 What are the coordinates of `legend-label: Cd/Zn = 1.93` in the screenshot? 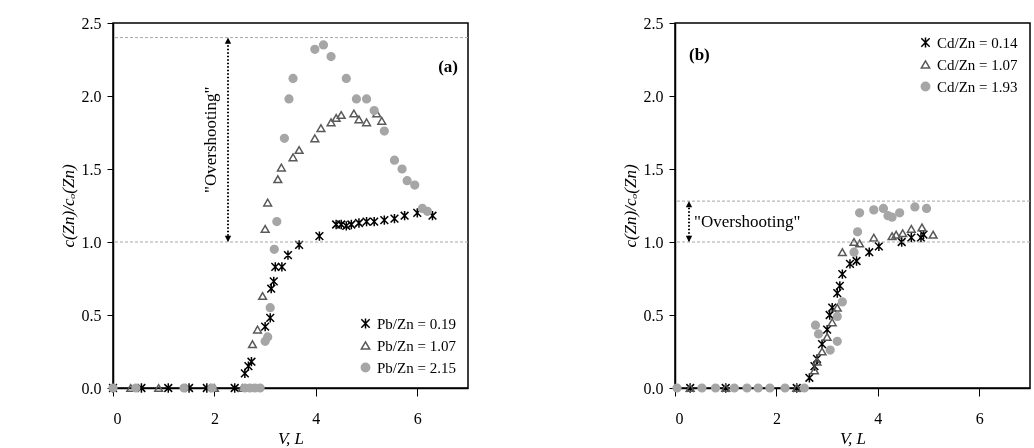 It's located at (977, 86).